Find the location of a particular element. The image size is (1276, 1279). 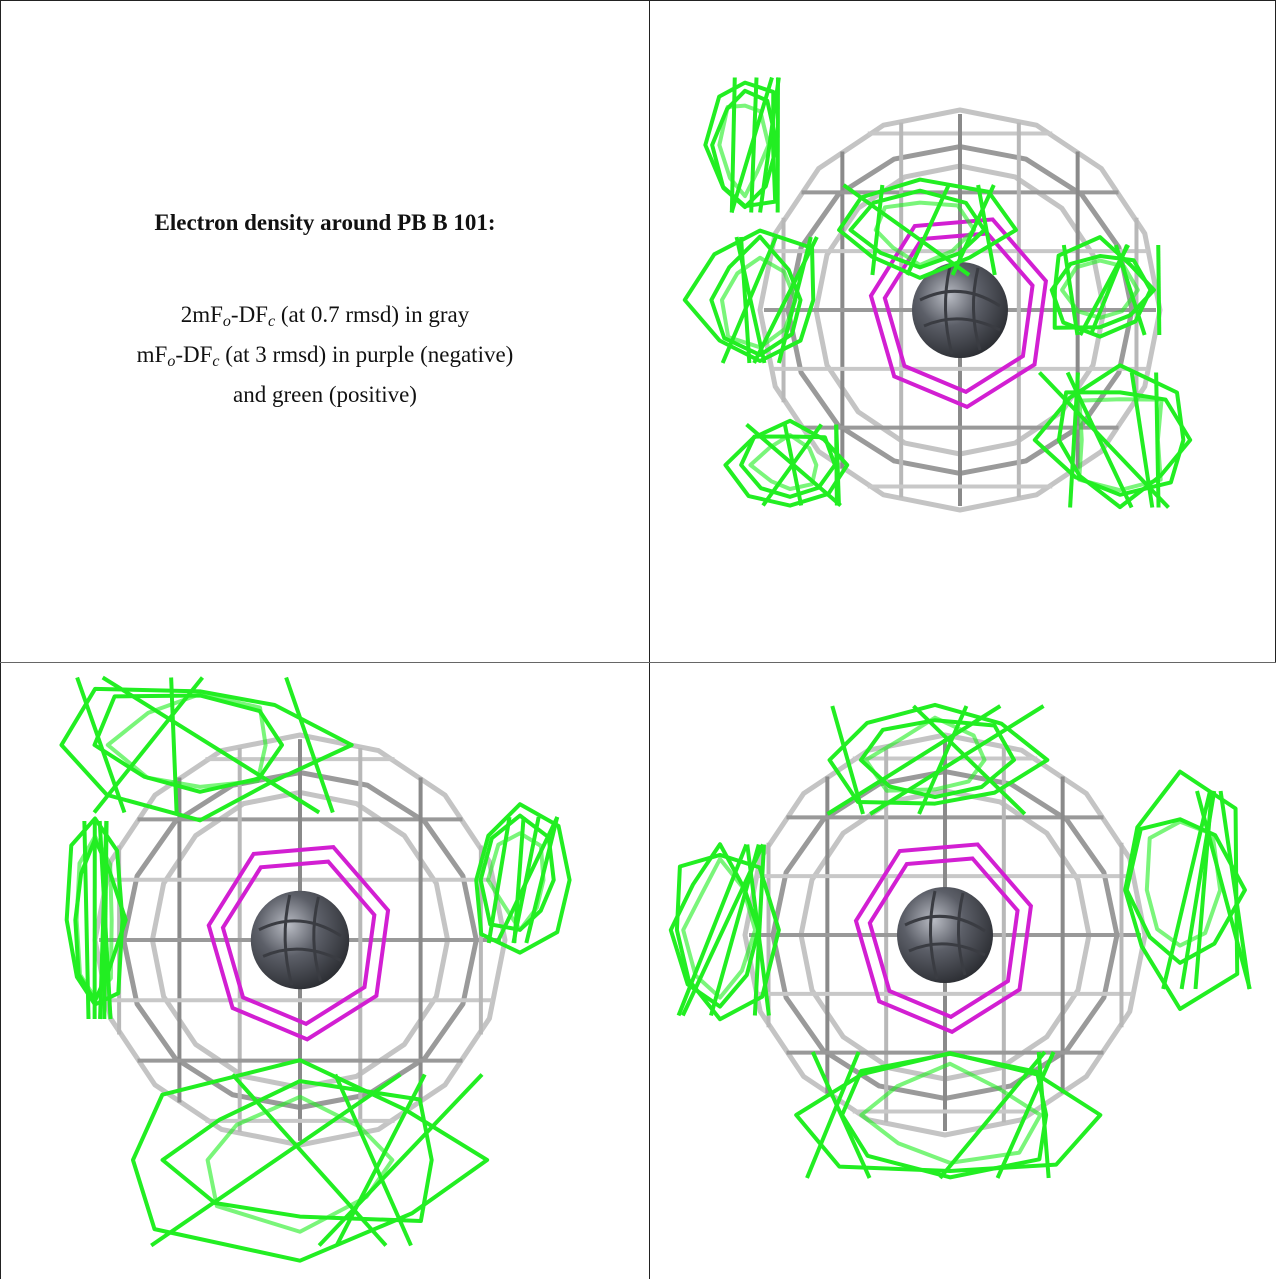

caption-line: and green (positive) is located at coordinates (325, 394).